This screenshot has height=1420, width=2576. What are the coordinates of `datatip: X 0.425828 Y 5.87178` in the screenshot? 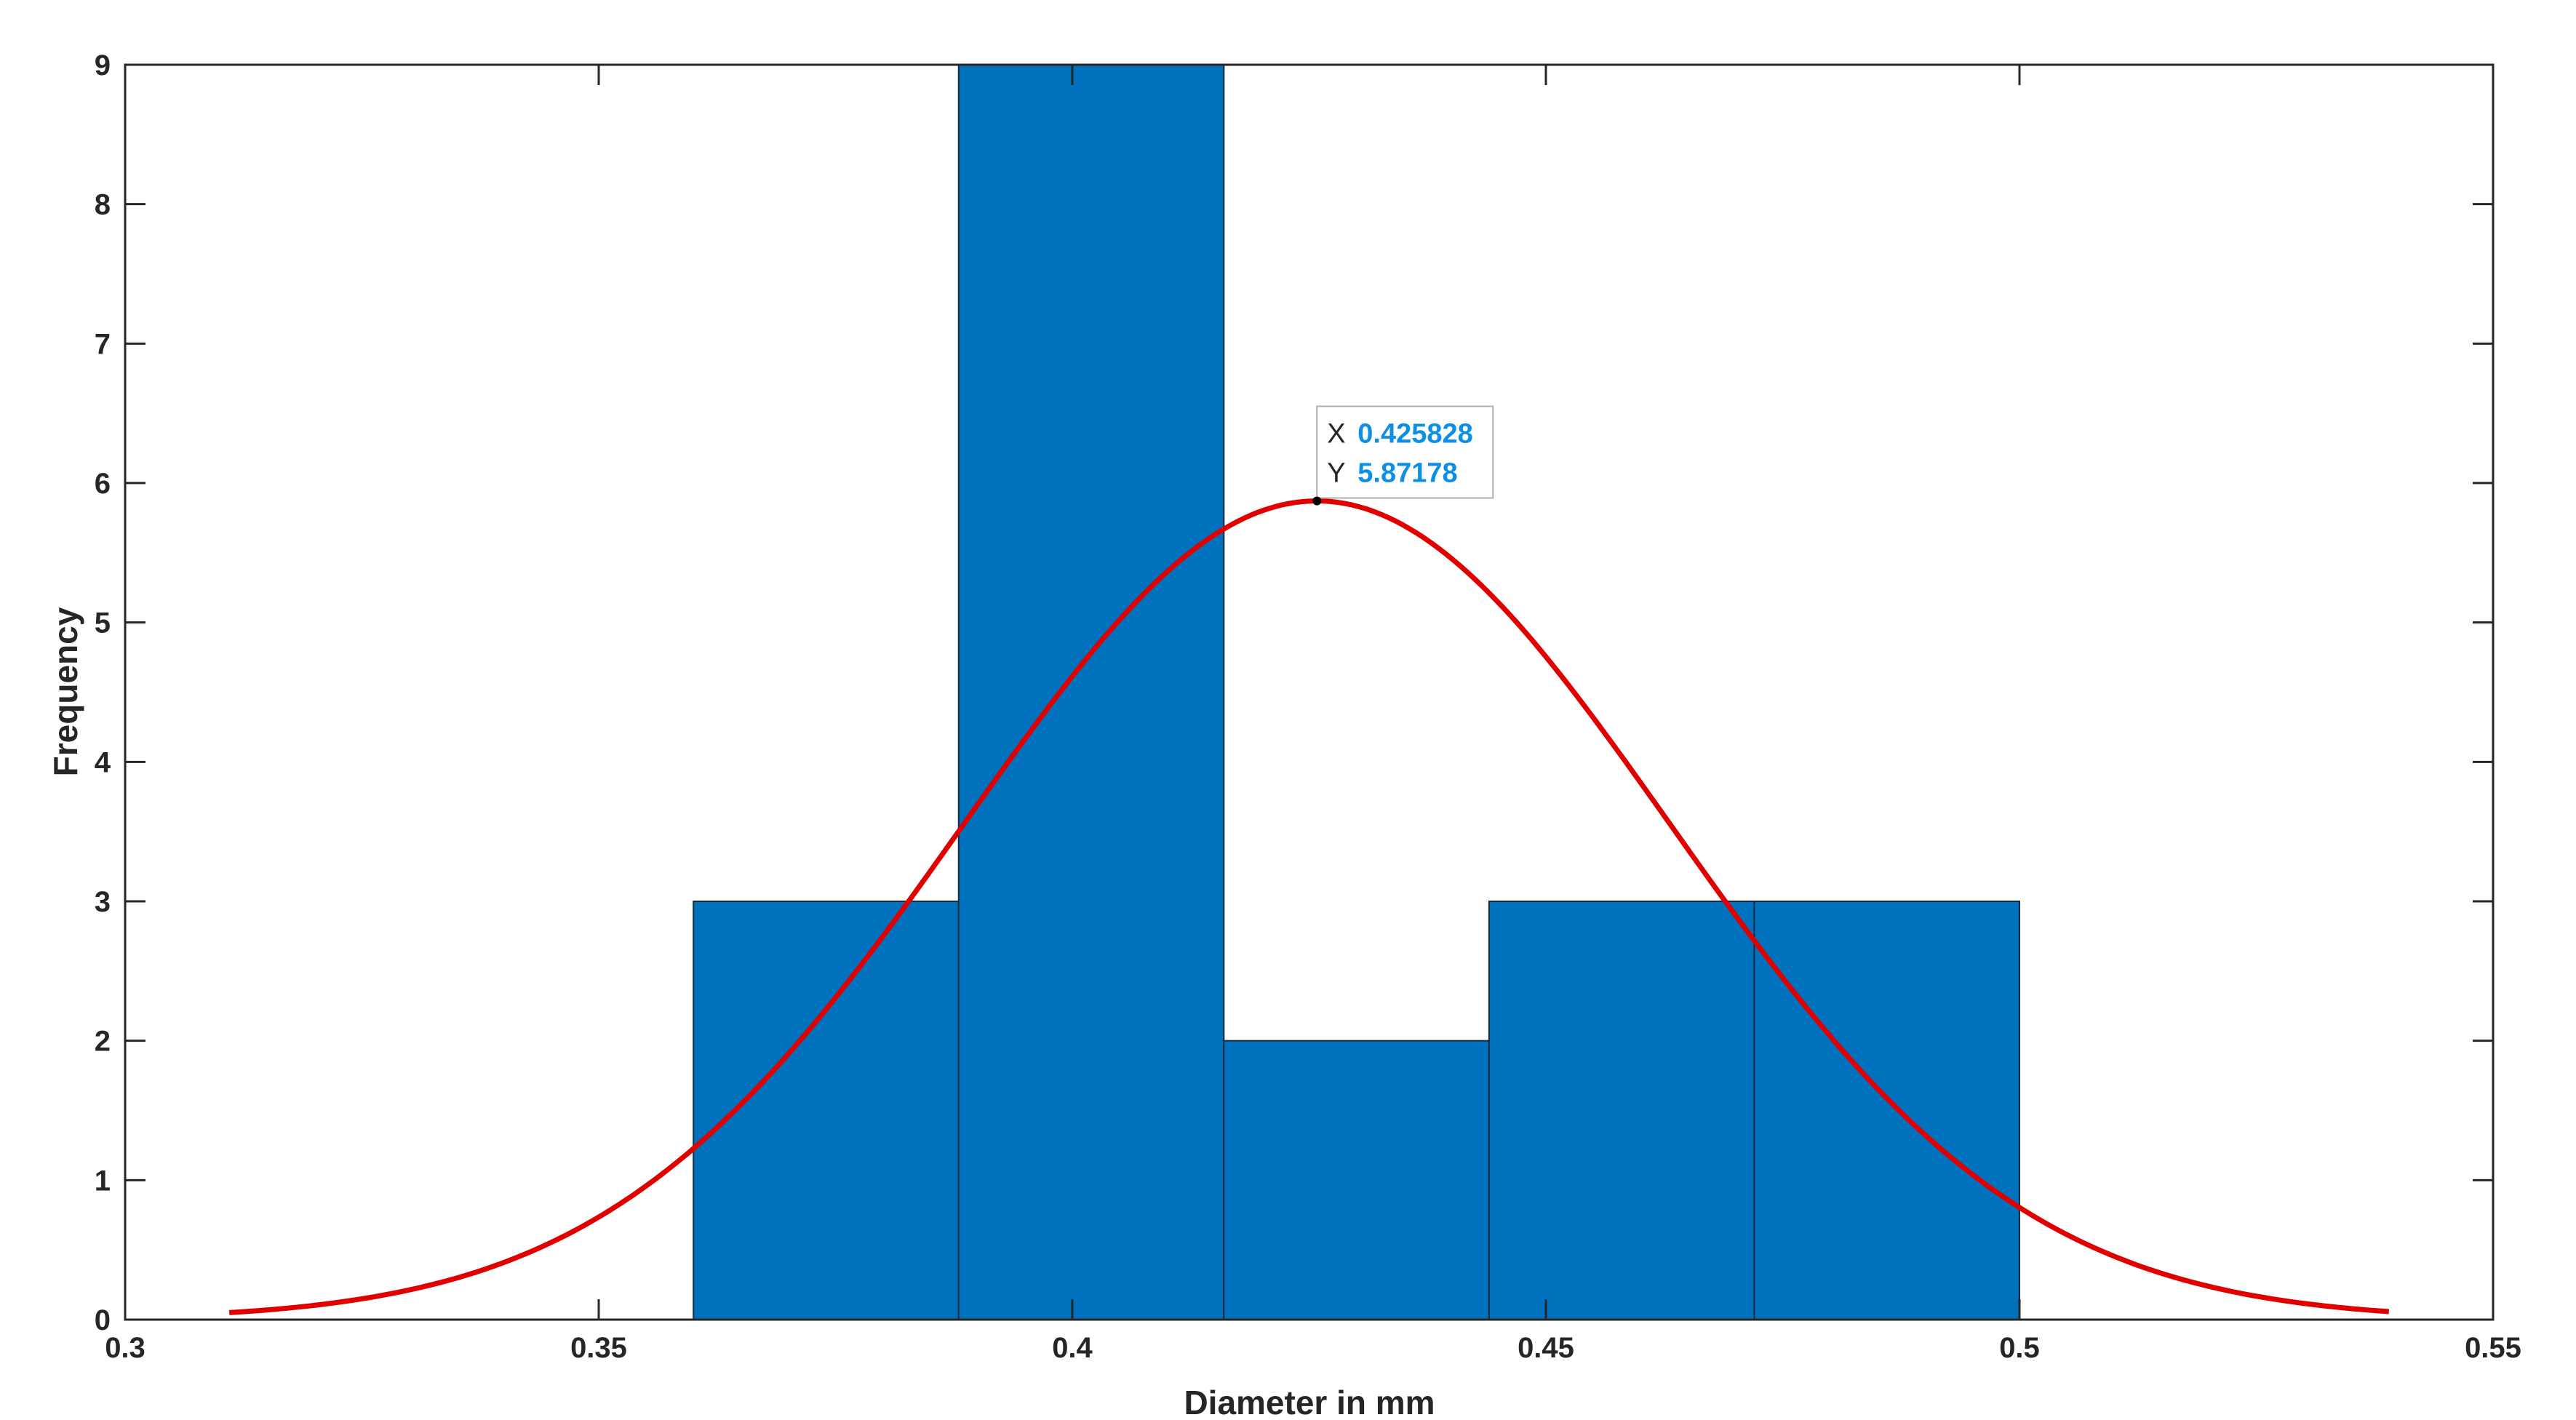 It's located at (1403, 455).